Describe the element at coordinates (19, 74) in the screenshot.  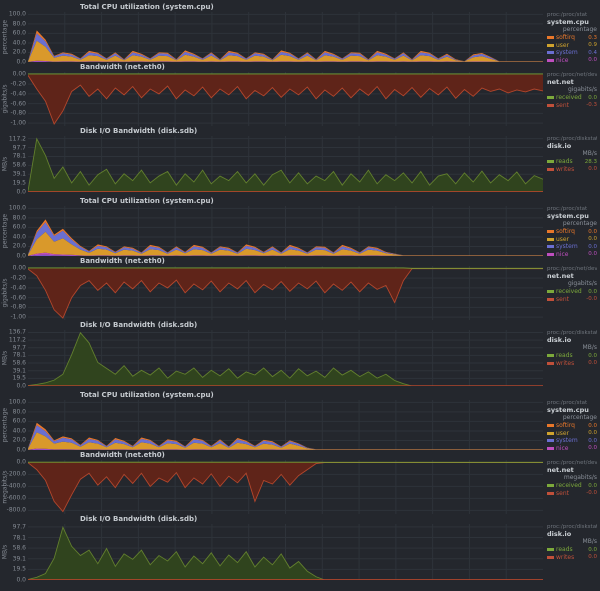
I see `y-axis-tick: 0.00` at that location.